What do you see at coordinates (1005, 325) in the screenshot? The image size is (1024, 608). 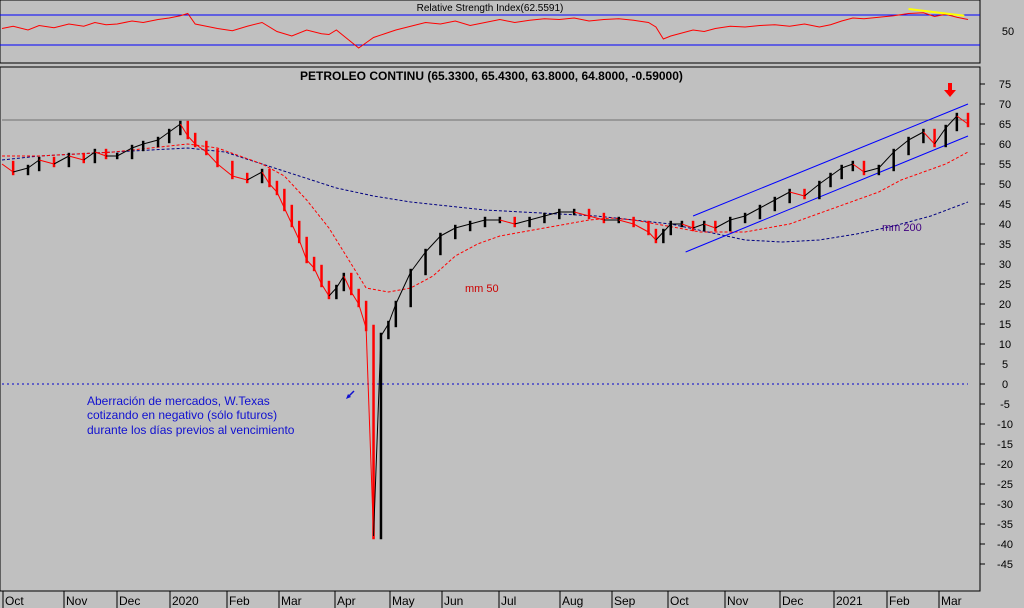 I see `y-tick-label: 15` at bounding box center [1005, 325].